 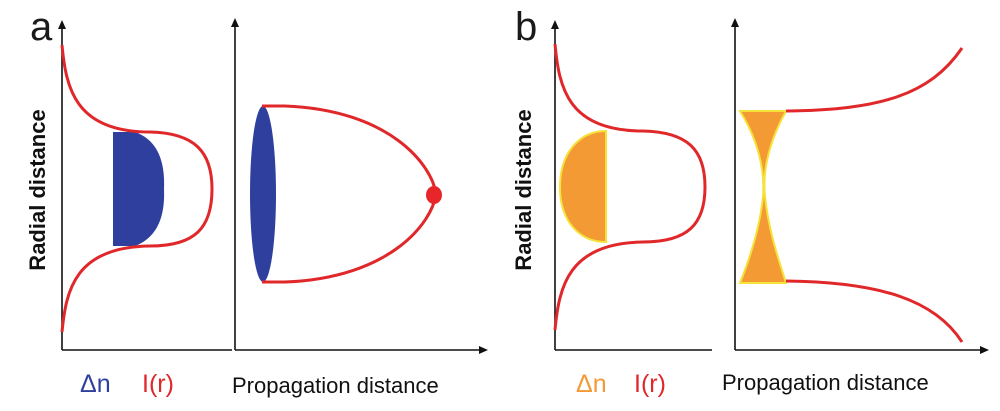 I want to click on panel-a-left-axes, so click(x=145, y=185).